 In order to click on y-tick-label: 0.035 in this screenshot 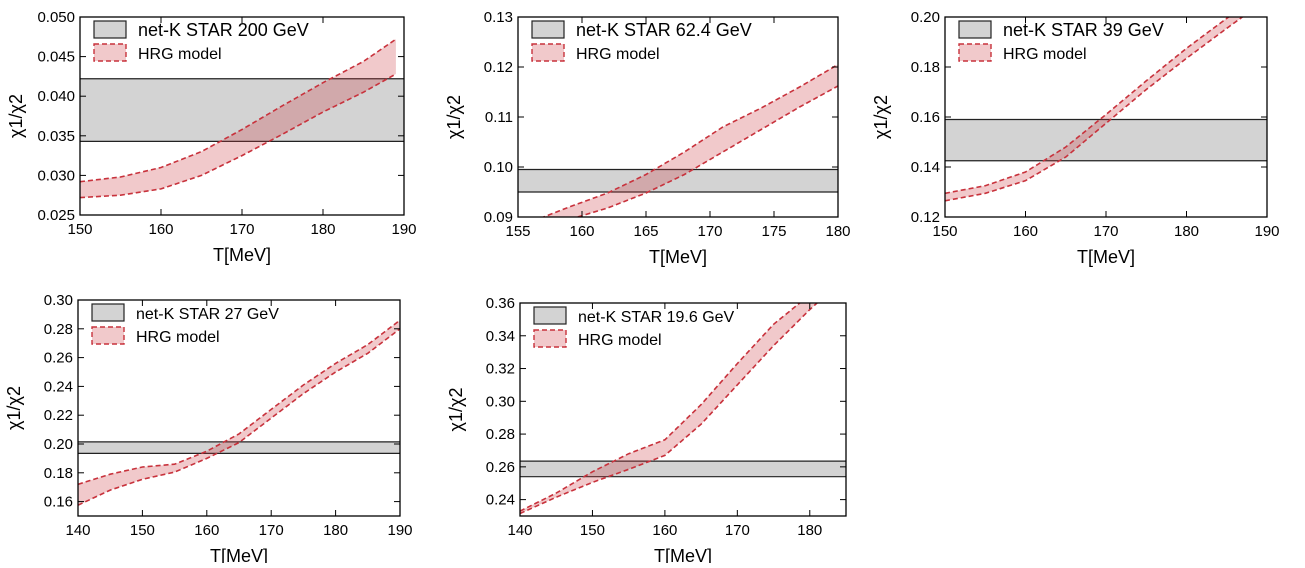, I will do `click(56, 136)`.